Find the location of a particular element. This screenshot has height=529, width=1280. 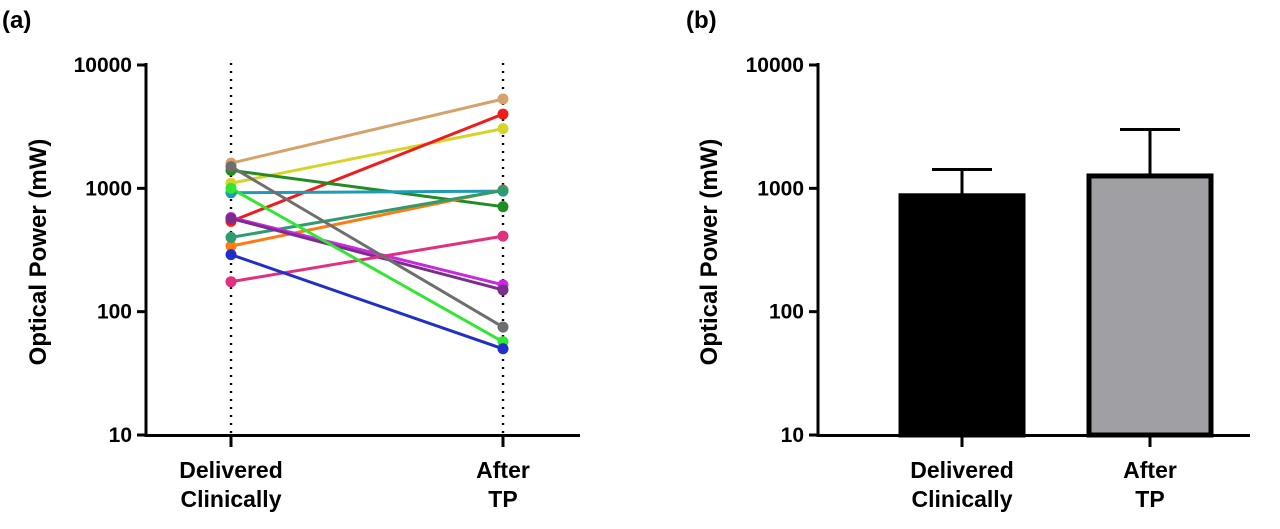

series-1-line is located at coordinates (367, 131).